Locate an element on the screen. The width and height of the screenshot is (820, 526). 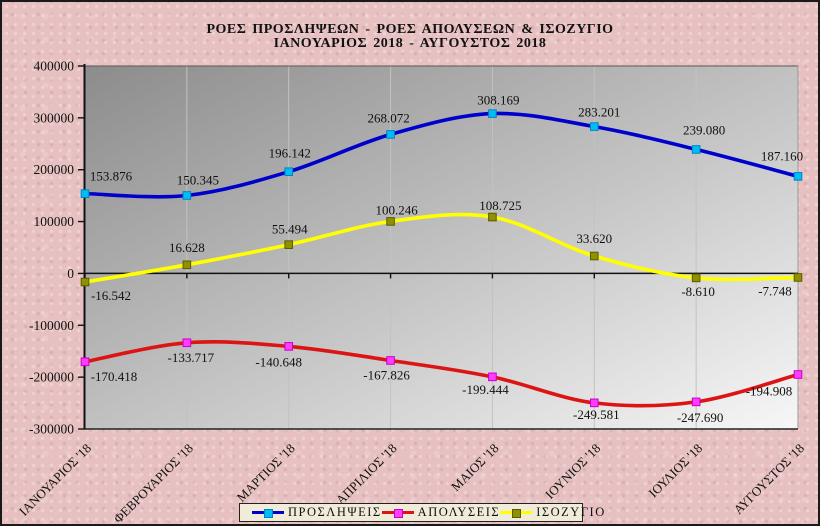
chart-title-line2: ΙΑΝΟΥΑΡΙΟΣ 2018 - ΑΥΓΟΥΣΤΟΣ 2018 is located at coordinates (410, 43).